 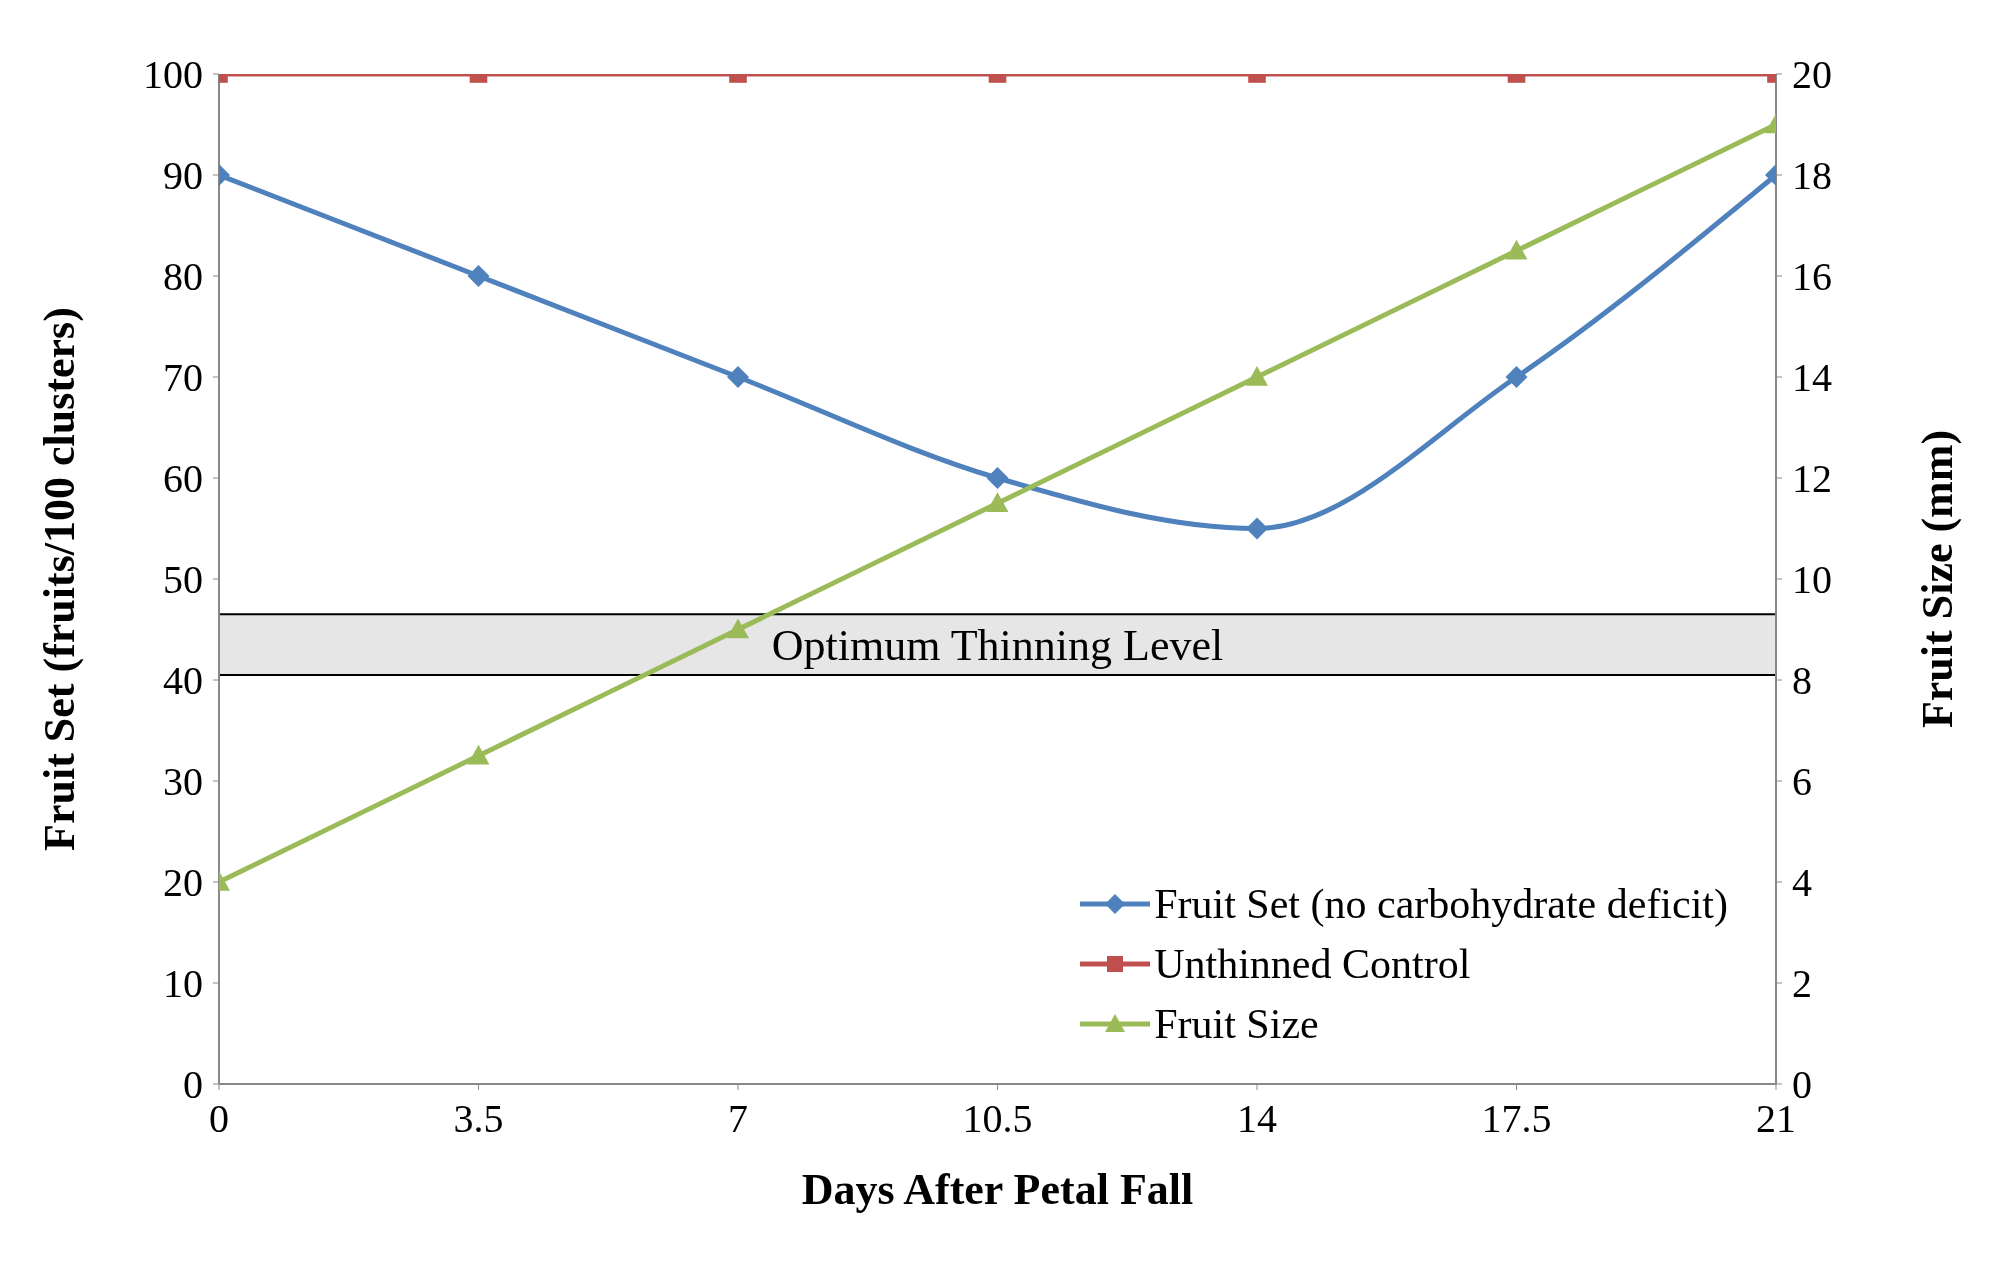 What do you see at coordinates (183, 378) in the screenshot?
I see `y-tick-label: 70` at bounding box center [183, 378].